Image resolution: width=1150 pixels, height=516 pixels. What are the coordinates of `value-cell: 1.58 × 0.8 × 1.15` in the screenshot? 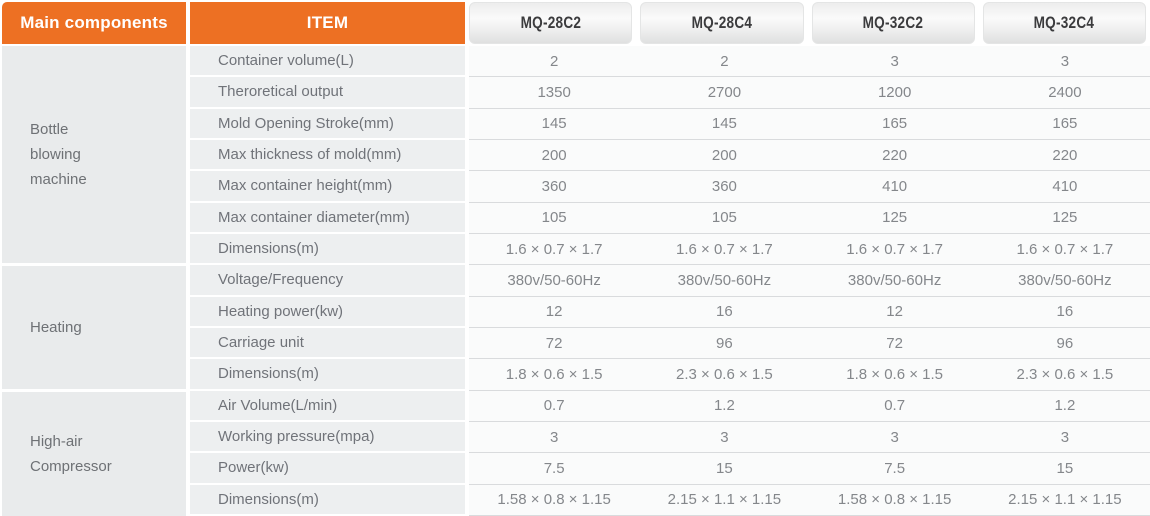 It's located at (554, 500).